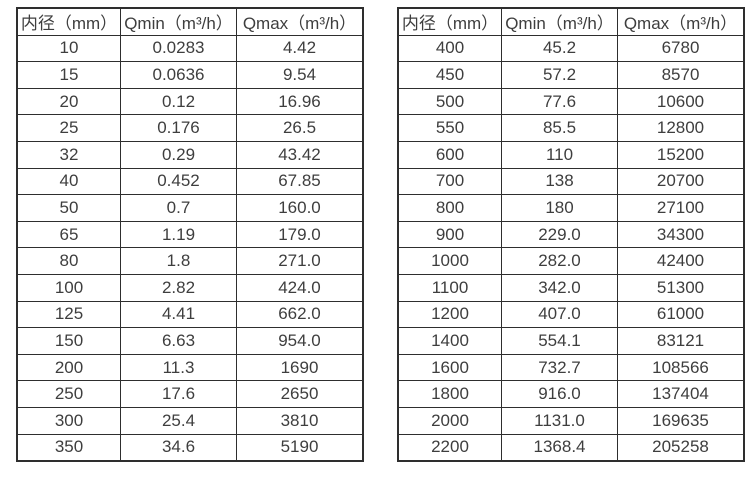  I want to click on qmax-cell: 9.54, so click(300, 75).